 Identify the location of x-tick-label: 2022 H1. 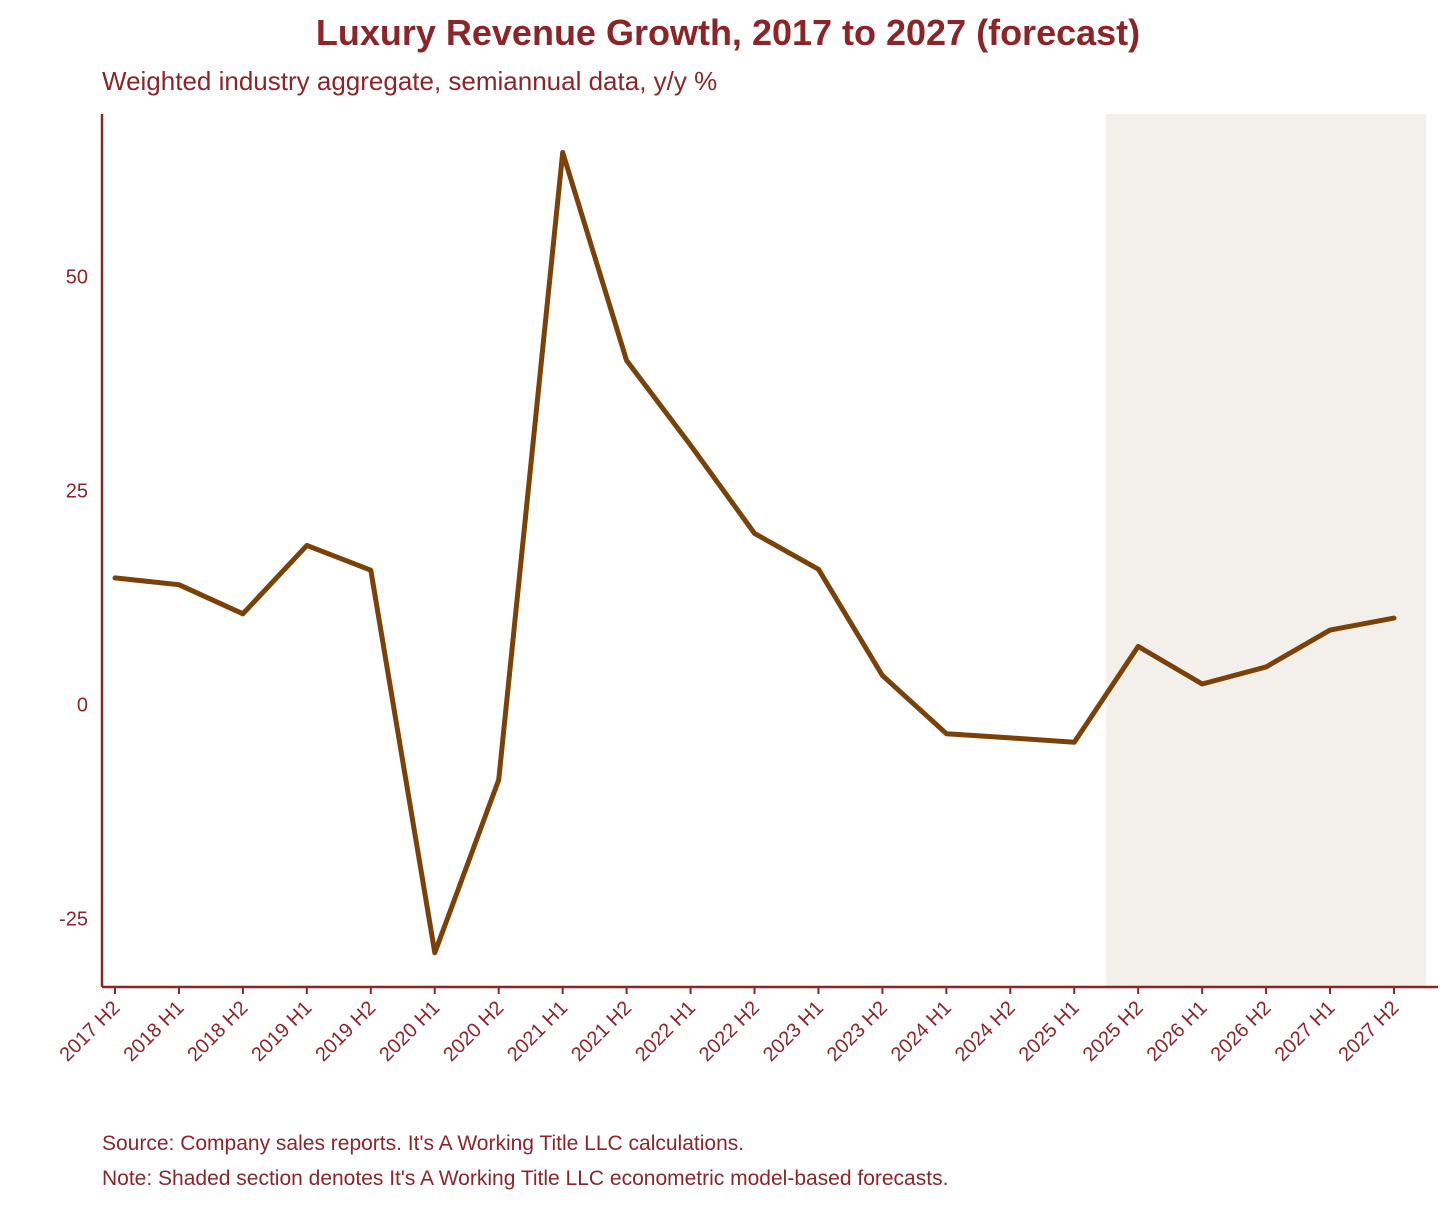
(665, 1031).